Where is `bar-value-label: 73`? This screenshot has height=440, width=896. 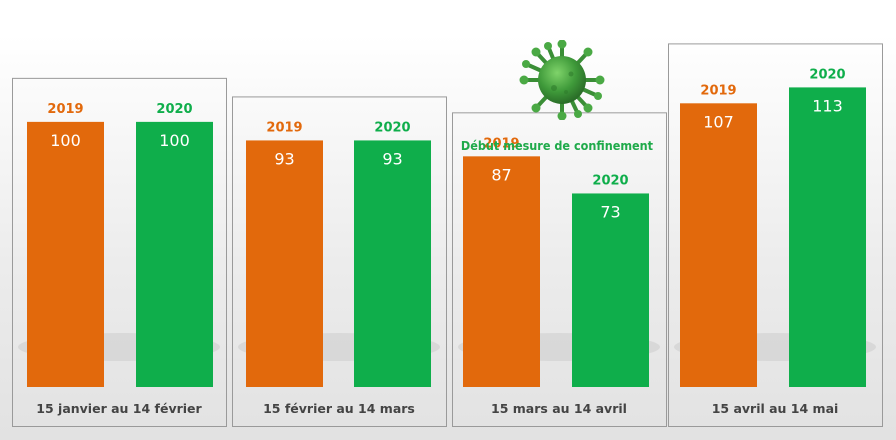 bar-value-label: 73 is located at coordinates (610, 211).